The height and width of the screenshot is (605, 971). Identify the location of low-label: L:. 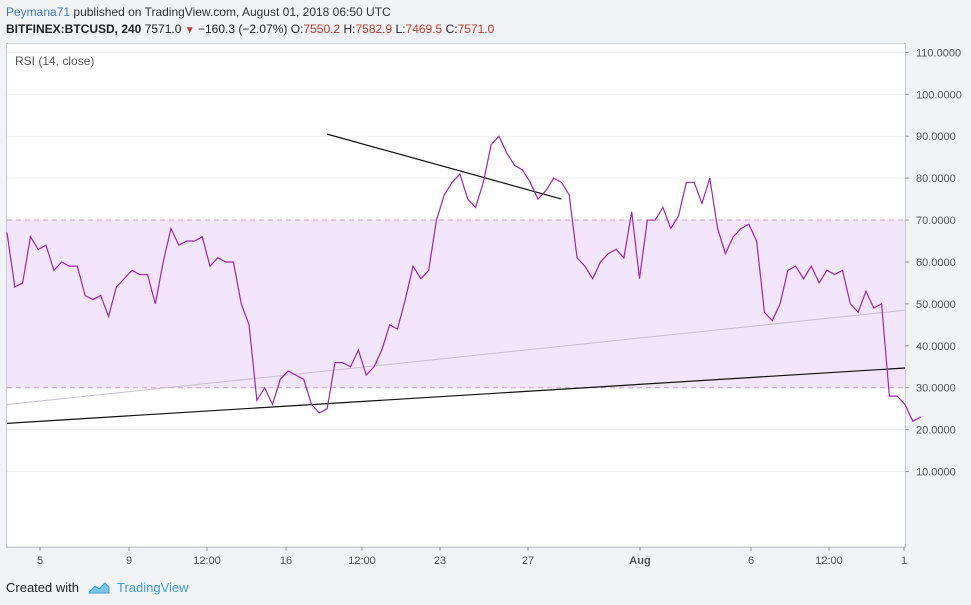
(400, 29).